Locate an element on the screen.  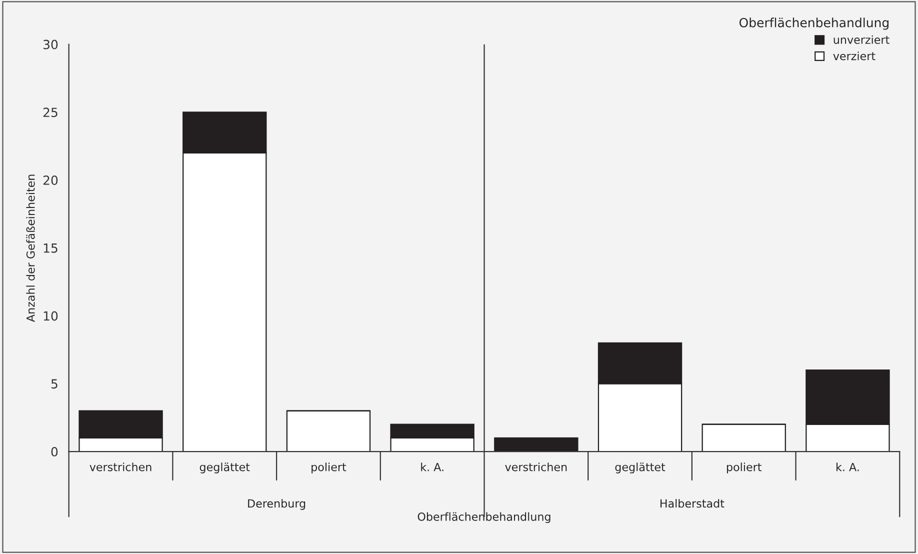
text: Derenburg is located at coordinates (277, 504).